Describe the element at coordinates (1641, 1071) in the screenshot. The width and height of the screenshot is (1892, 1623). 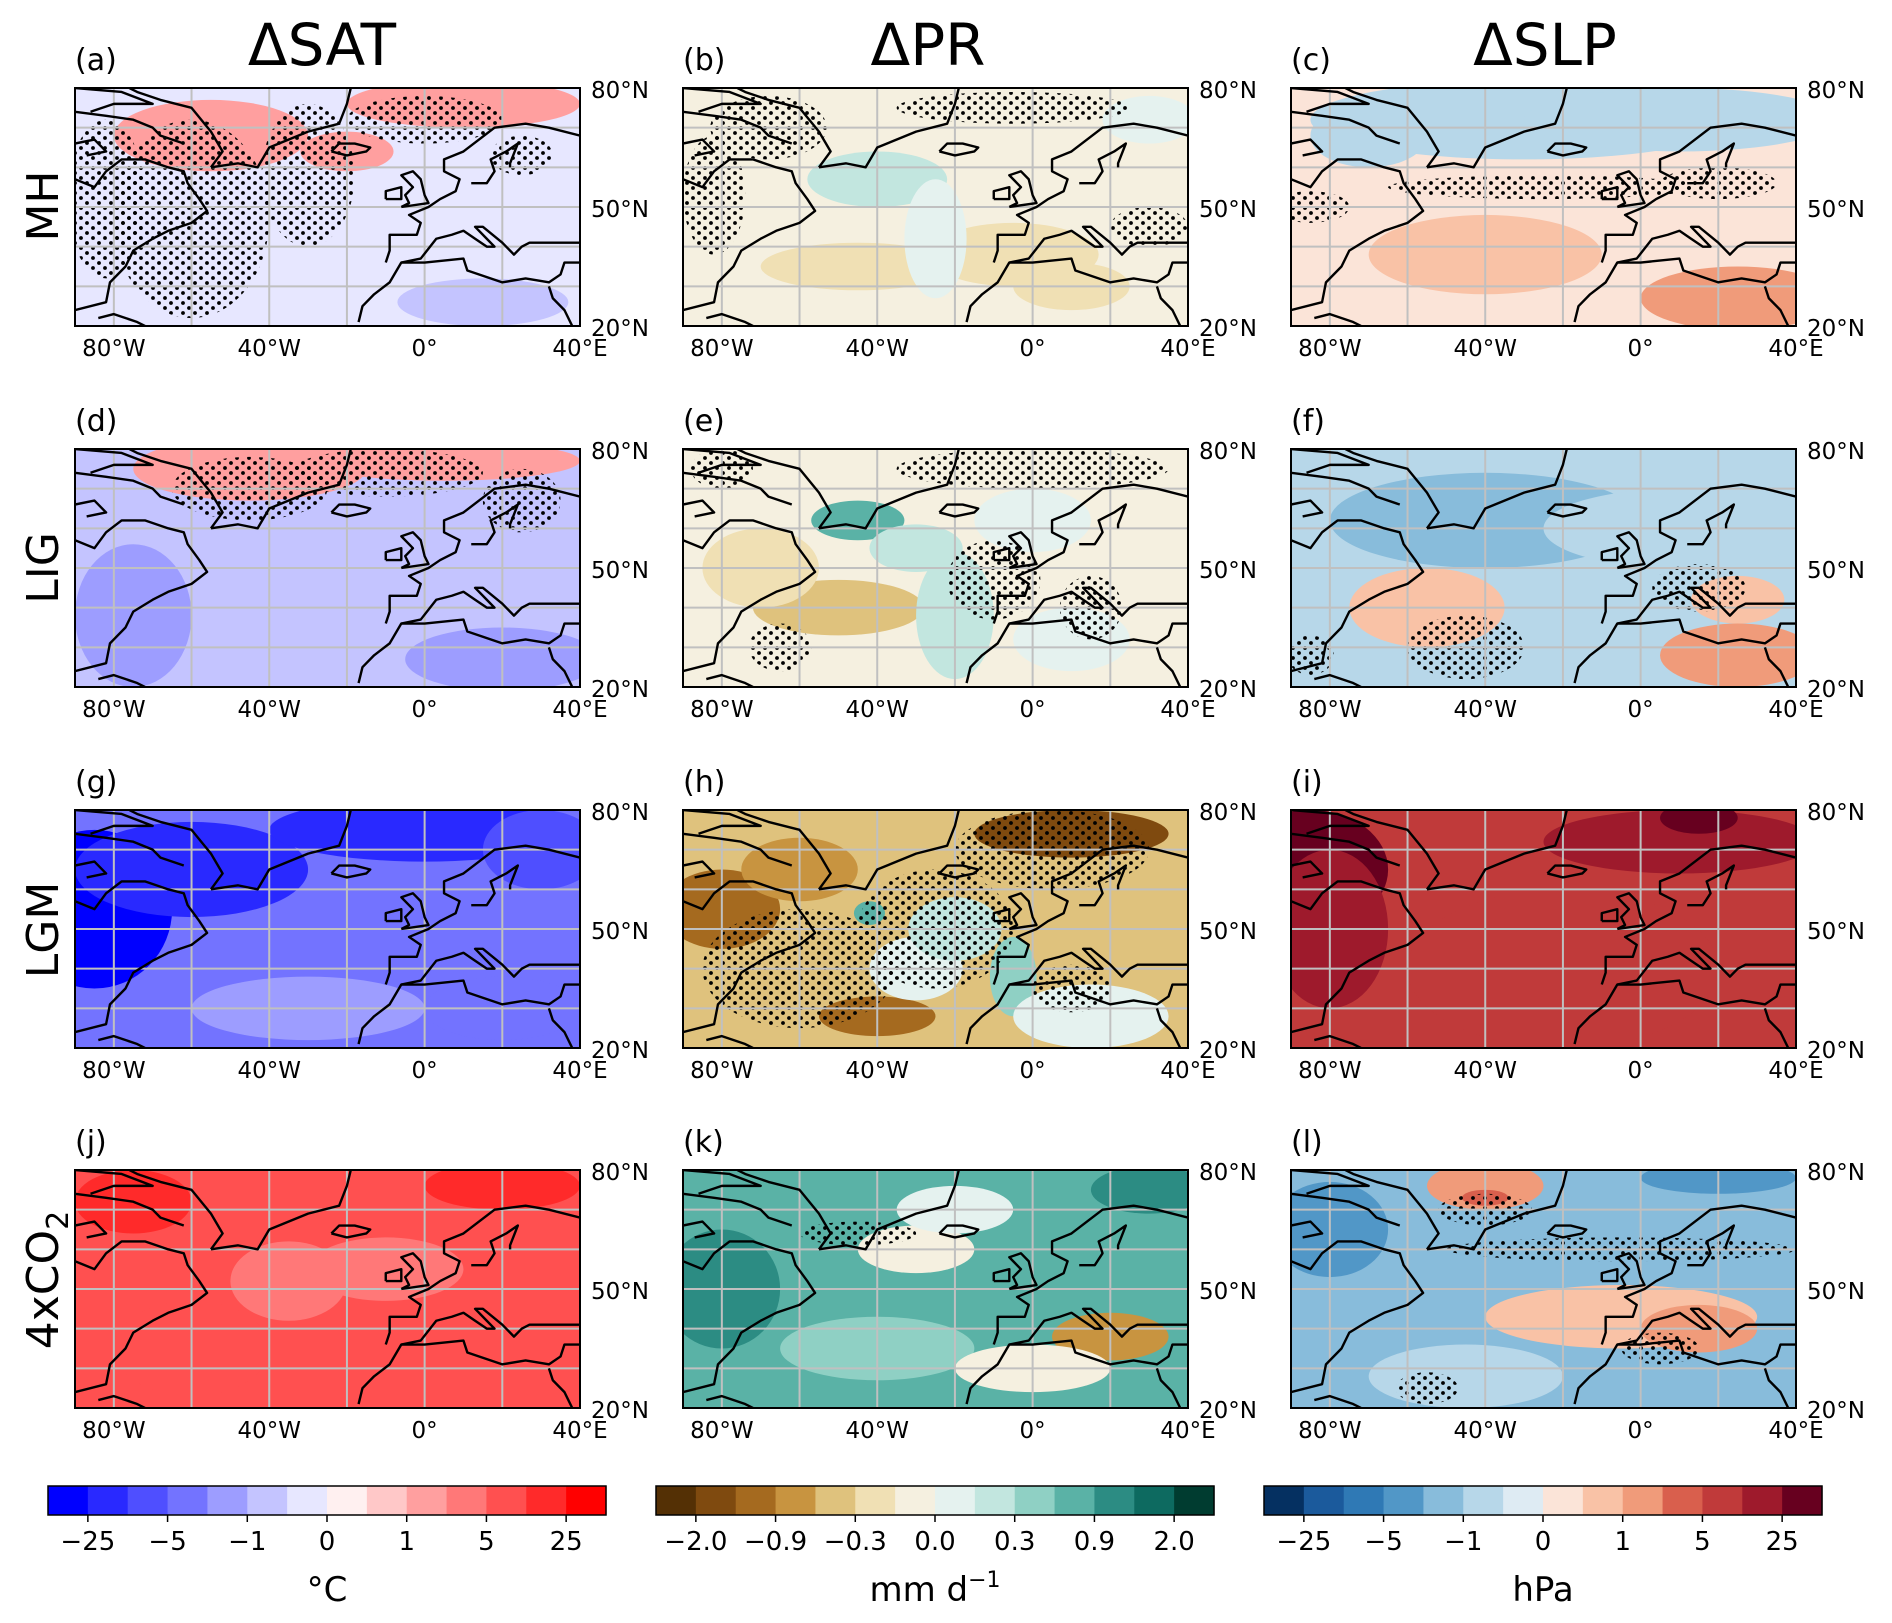
I see `lon-tick-label: 0°` at that location.